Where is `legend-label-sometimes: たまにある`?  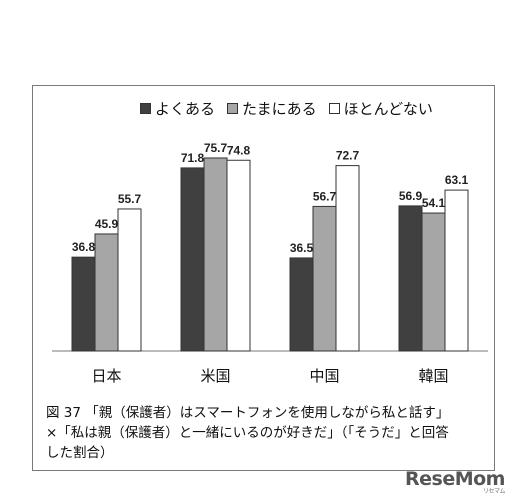 legend-label-sometimes: たまにある is located at coordinates (279, 108).